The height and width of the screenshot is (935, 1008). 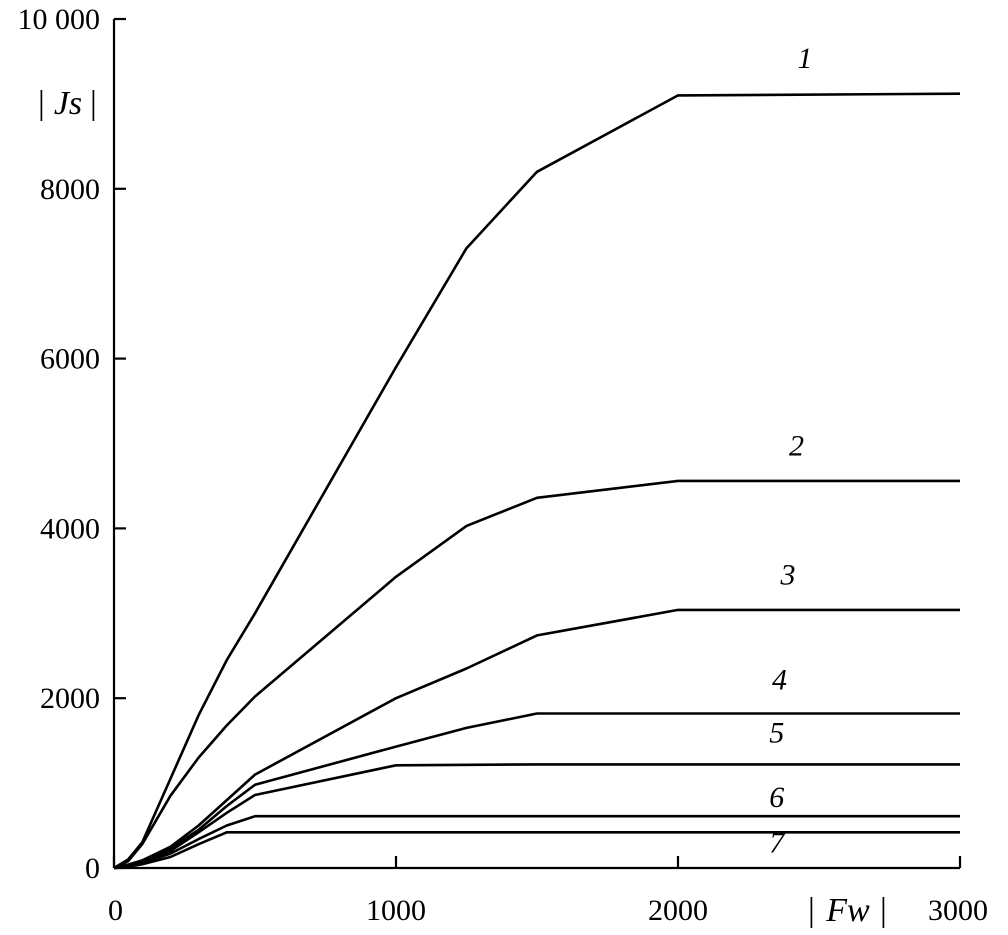 What do you see at coordinates (92, 868) in the screenshot?
I see `y-tick-label: 0` at bounding box center [92, 868].